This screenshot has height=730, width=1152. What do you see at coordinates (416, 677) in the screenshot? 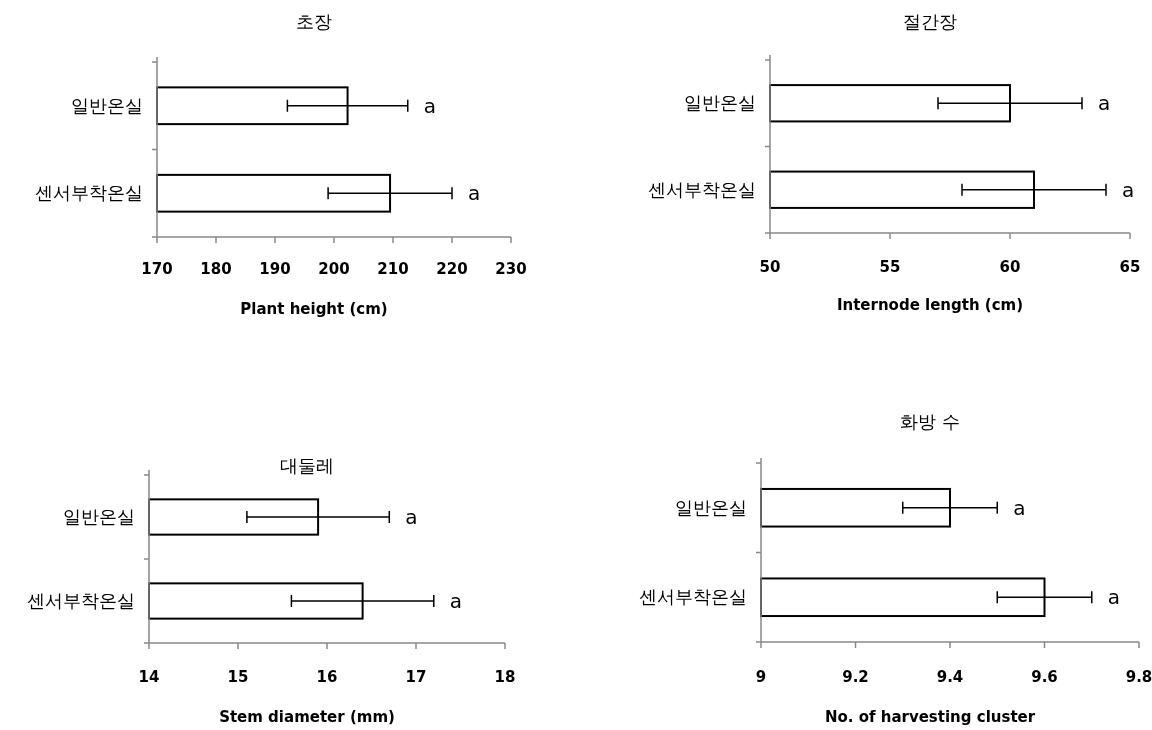
I see `x-tick-label: 17` at bounding box center [416, 677].